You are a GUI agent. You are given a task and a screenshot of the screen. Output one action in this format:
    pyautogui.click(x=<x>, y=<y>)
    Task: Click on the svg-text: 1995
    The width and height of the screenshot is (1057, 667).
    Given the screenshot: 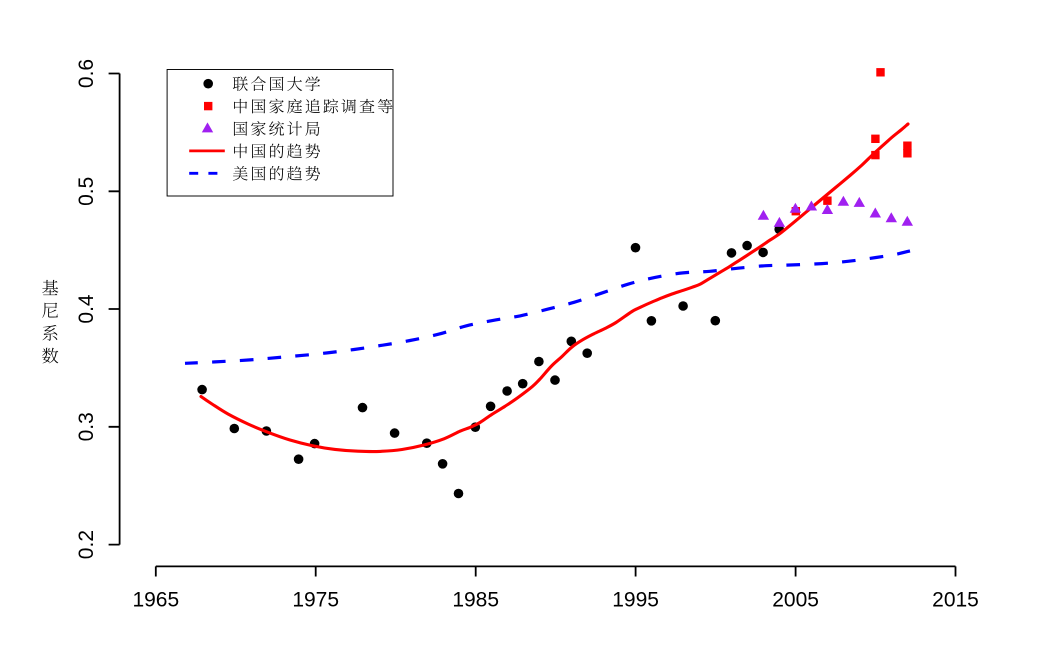 What is the action you would take?
    pyautogui.click(x=635, y=600)
    